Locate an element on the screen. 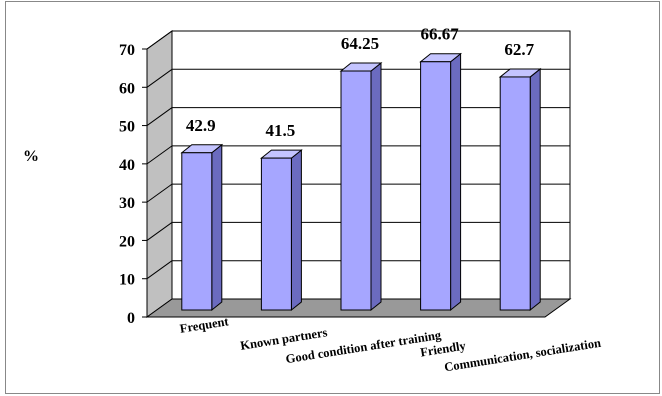 The width and height of the screenshot is (662, 396). y-tick-label: 10 is located at coordinates (127, 280).